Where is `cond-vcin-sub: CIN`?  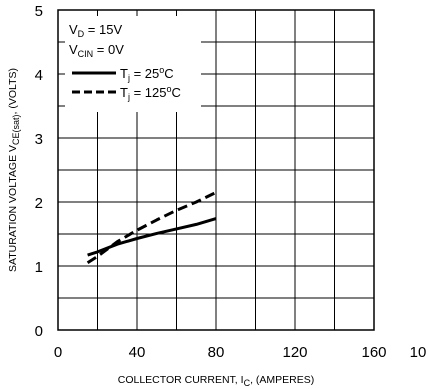 cond-vcin-sub: CIN is located at coordinates (86, 54).